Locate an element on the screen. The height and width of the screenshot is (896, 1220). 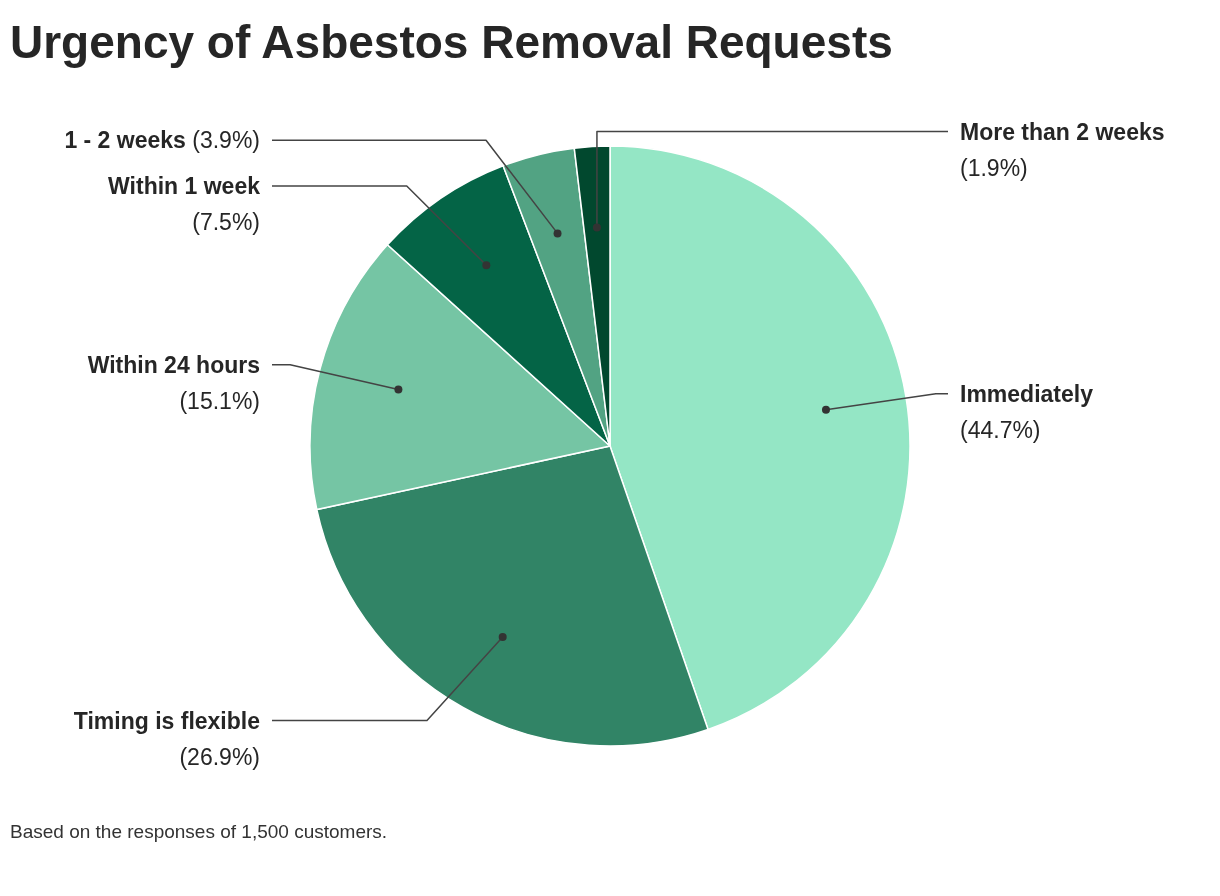
slice-label: Within 1 week is located at coordinates (184, 186).